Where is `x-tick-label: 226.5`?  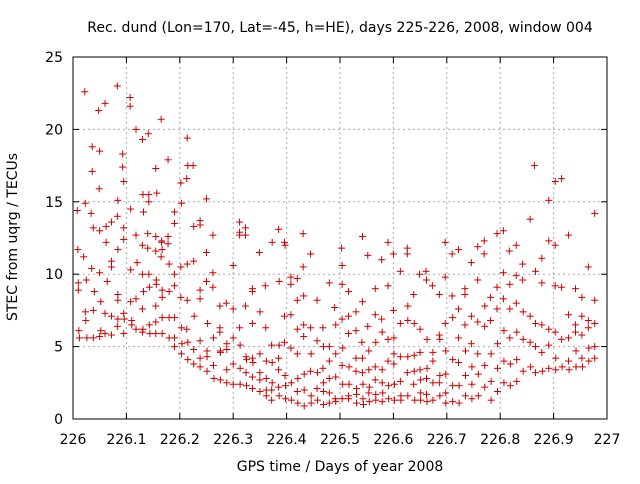 x-tick-label: 226.5 is located at coordinates (340, 440).